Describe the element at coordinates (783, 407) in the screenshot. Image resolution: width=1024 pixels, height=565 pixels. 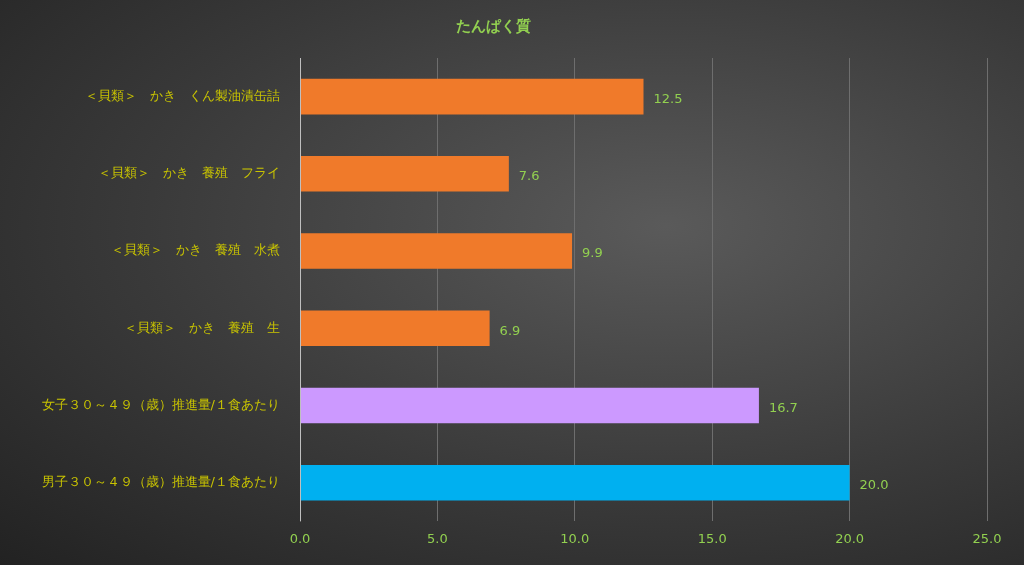
I see `data-label: 16.7` at that location.